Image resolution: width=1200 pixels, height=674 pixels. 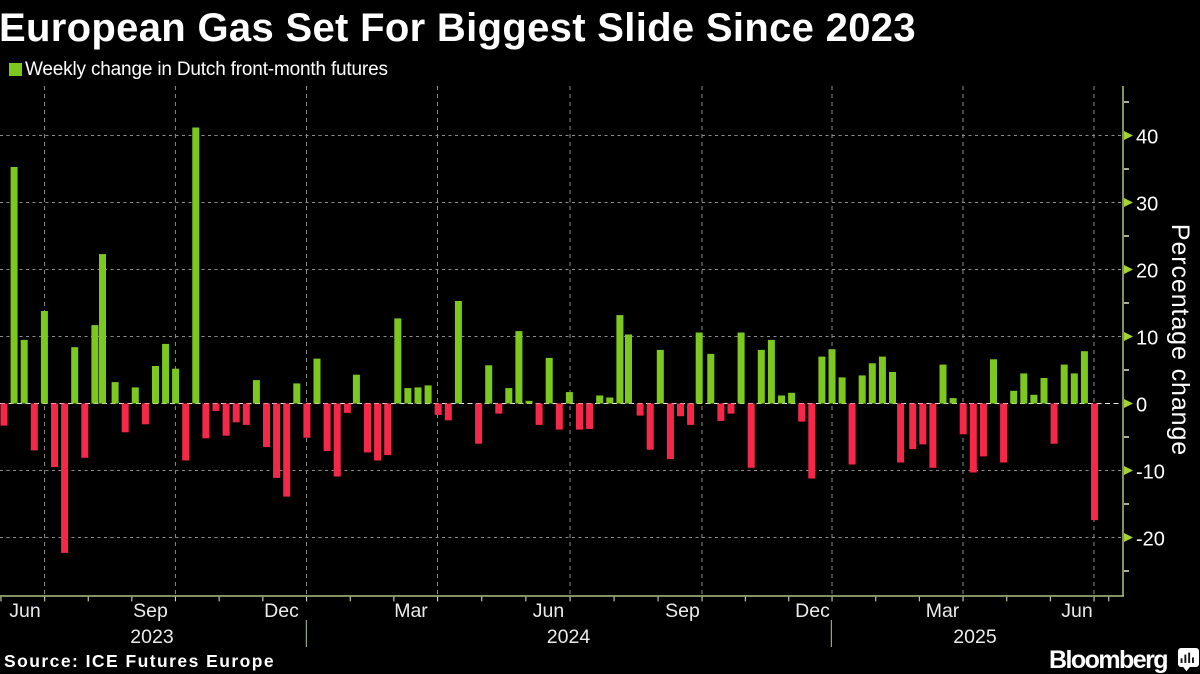 I want to click on svg-text: 40, so click(x=1147, y=138).